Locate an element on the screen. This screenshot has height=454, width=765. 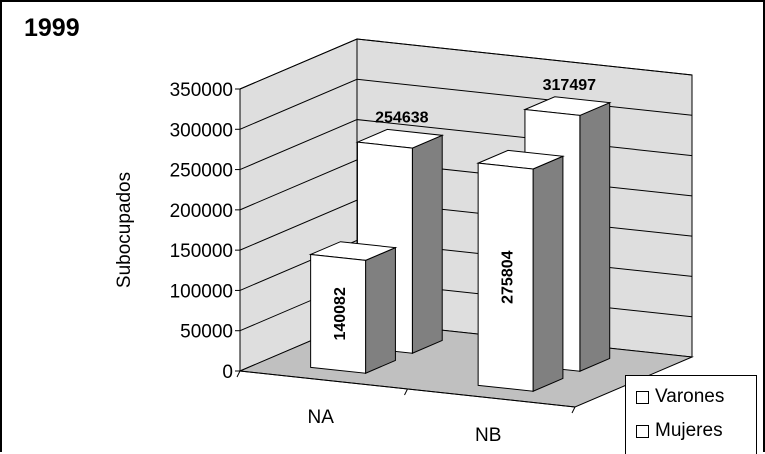
y-tick-label: 0 is located at coordinates (227, 372).